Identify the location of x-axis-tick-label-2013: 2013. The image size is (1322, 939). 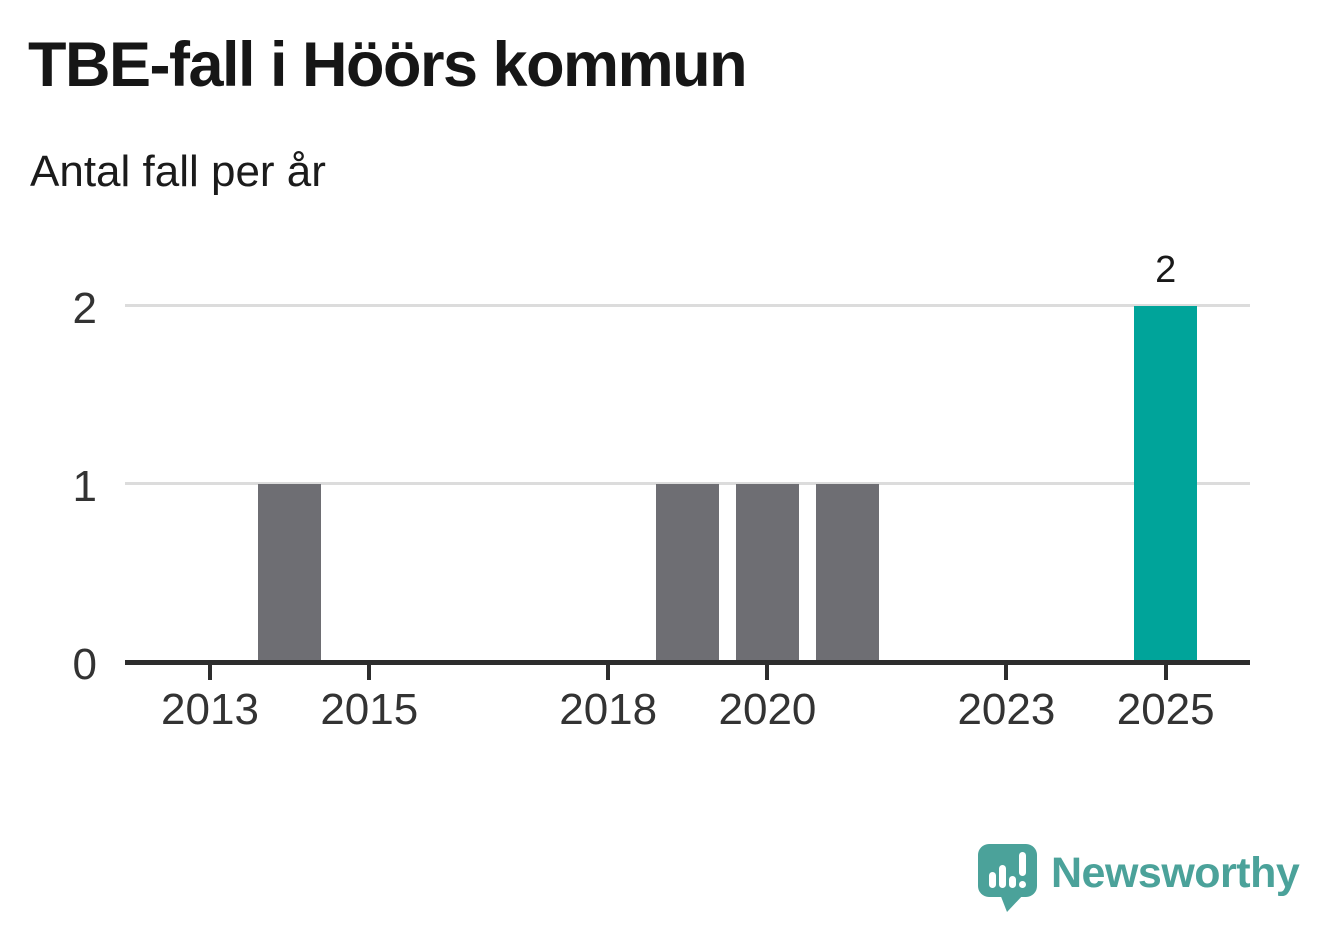
(210, 709).